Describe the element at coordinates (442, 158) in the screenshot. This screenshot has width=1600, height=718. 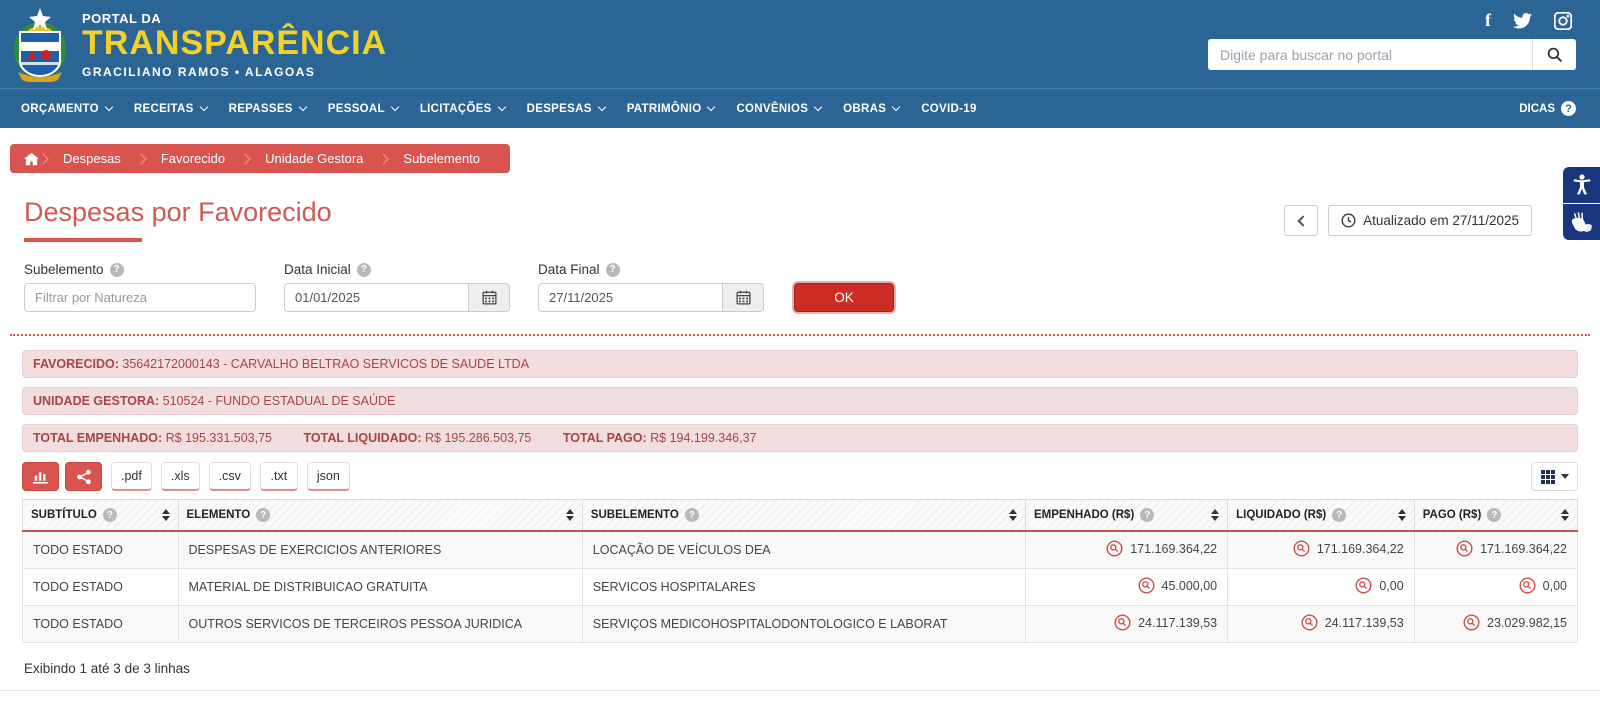
I see `breadcrumb-subelemento: Subelemento` at that location.